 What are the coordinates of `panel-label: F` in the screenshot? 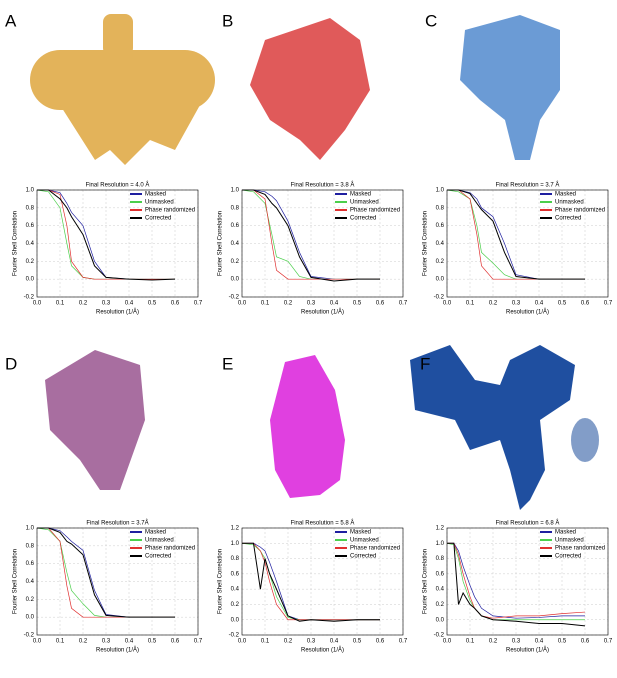 It's located at (425, 363).